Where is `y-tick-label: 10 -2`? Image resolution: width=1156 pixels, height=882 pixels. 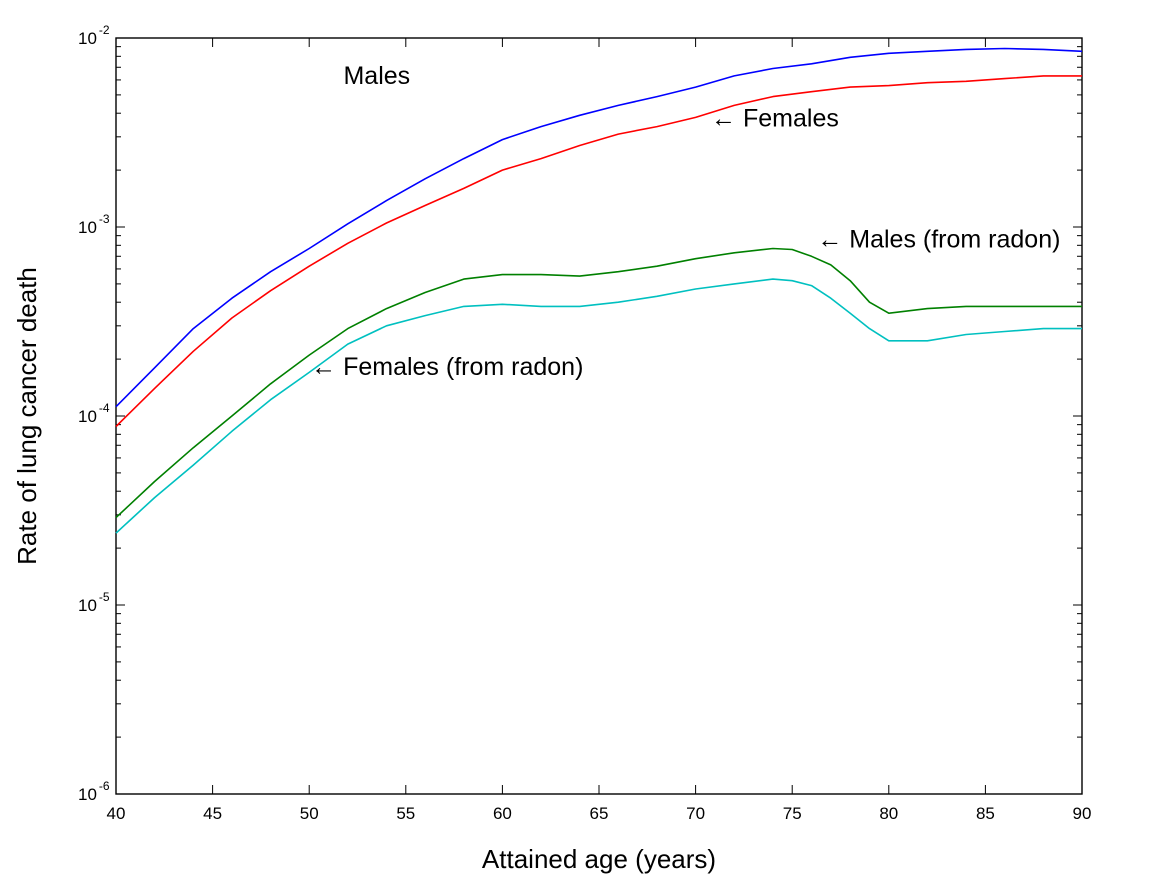
y-tick-label: 10 -2 is located at coordinates (94, 35).